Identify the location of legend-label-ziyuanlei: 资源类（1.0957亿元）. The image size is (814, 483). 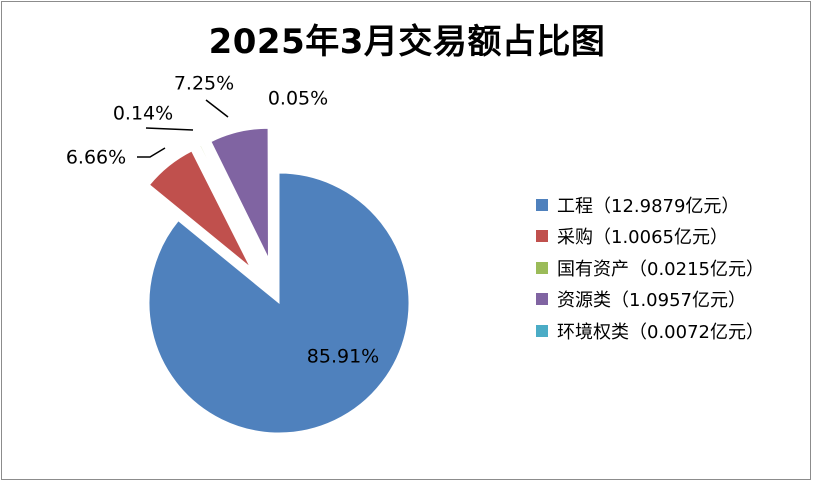
(651, 301).